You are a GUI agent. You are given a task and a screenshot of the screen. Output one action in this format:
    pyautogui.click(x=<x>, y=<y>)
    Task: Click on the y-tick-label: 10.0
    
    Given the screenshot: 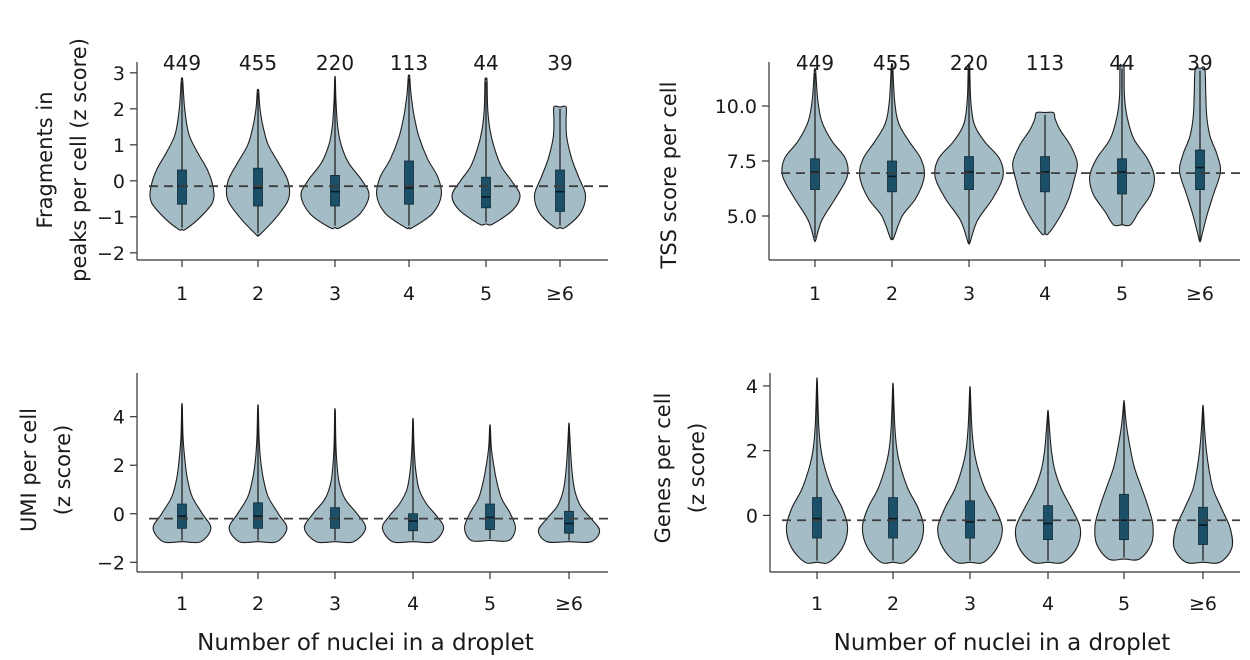 What is the action you would take?
    pyautogui.click(x=736, y=107)
    